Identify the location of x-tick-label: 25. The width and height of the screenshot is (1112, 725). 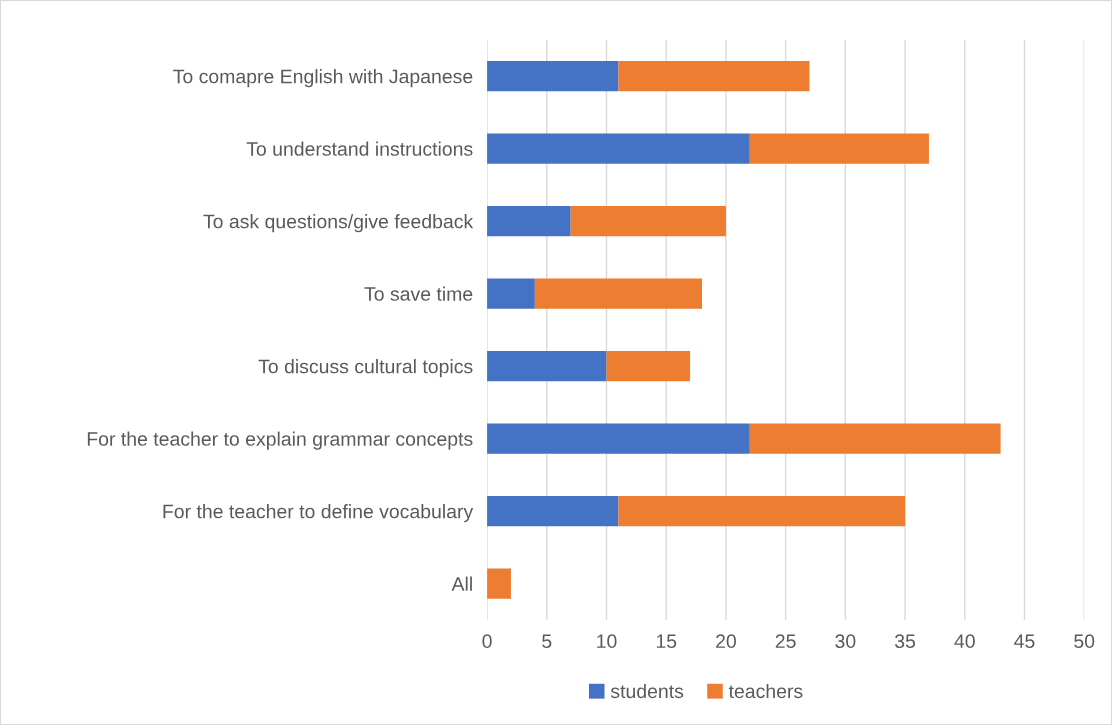
(785, 641).